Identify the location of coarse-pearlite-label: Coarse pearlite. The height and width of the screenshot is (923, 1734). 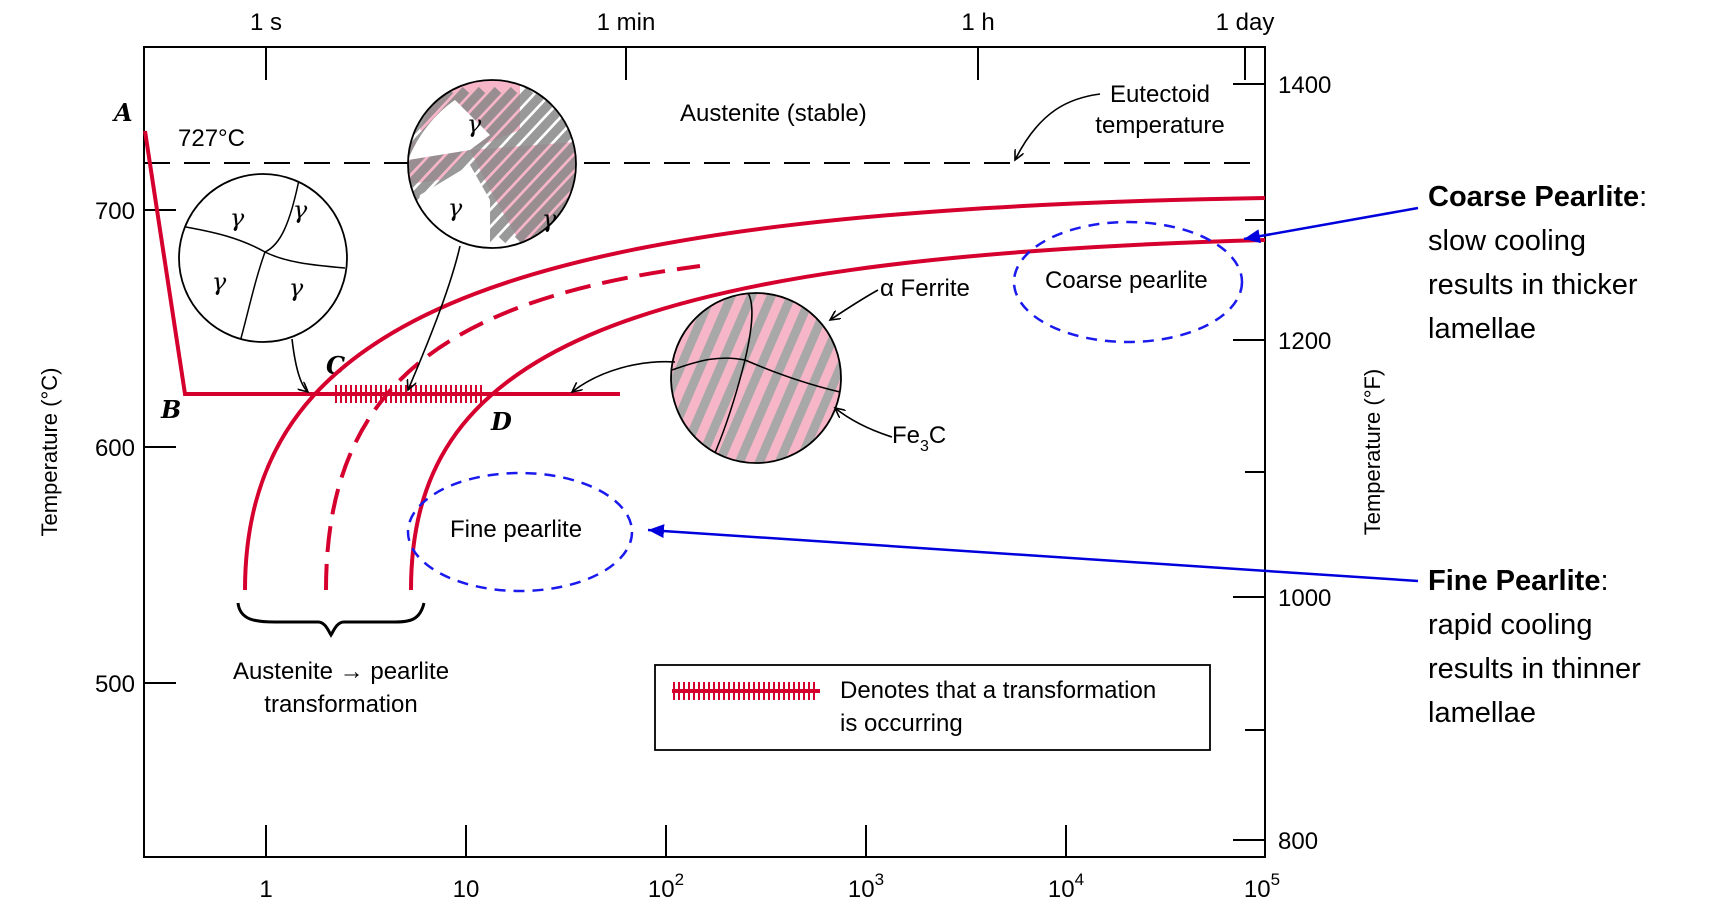
(1126, 280).